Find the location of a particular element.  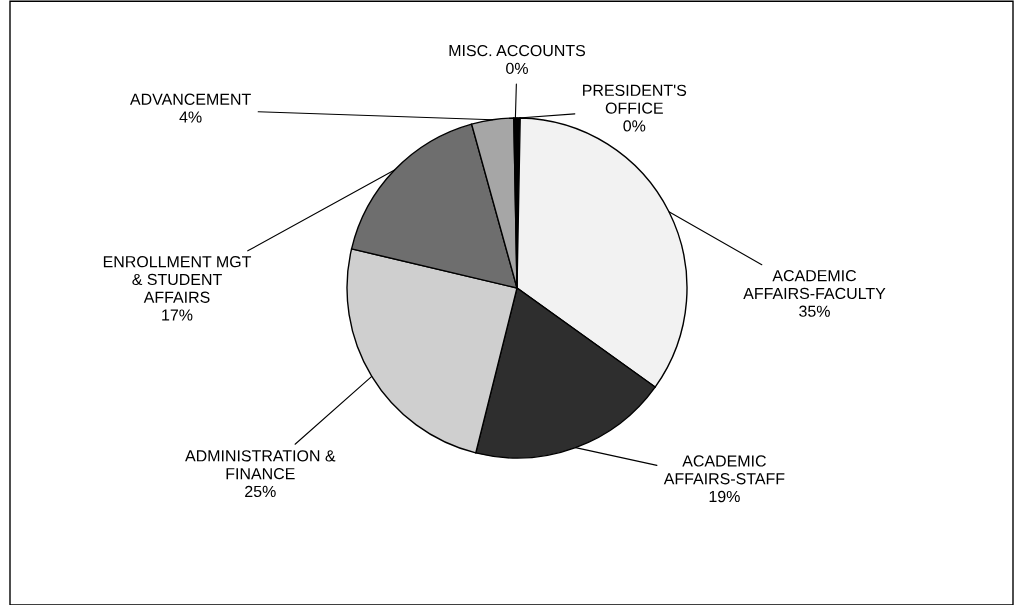

data-label: 35% is located at coordinates (814, 311).